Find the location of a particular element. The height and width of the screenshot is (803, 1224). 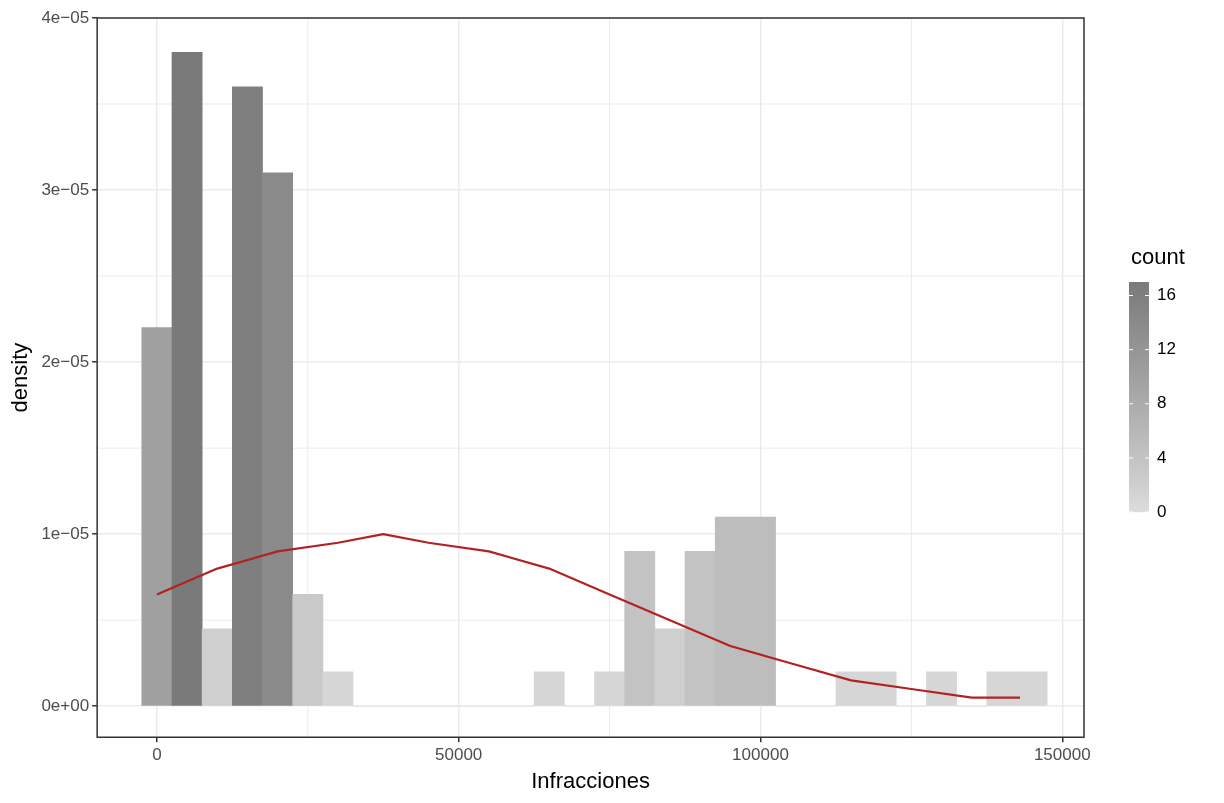

color-bar-label: 4 is located at coordinates (1162, 457).